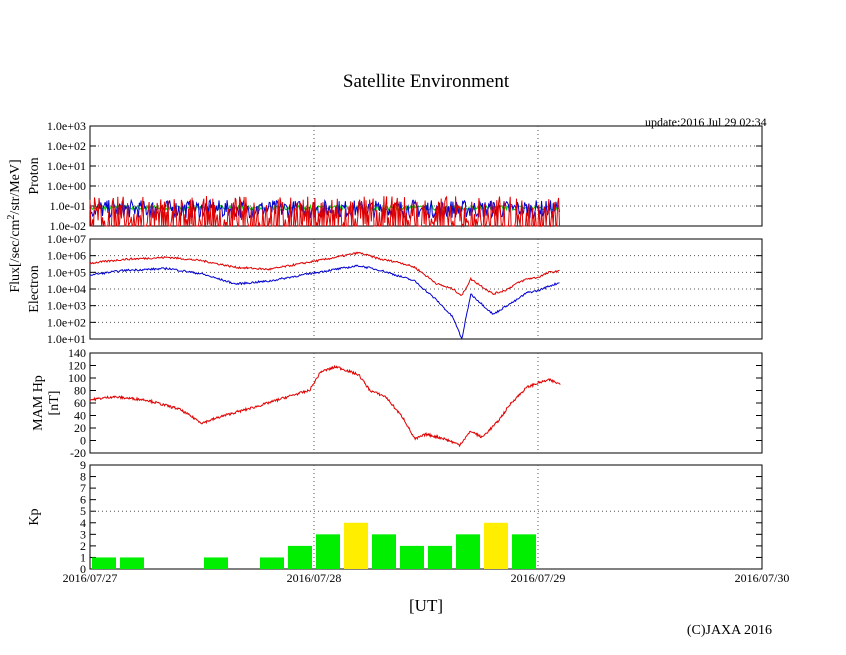 This screenshot has height=655, width=846. What do you see at coordinates (426, 81) in the screenshot?
I see `chart-title: Satellite Environment` at bounding box center [426, 81].